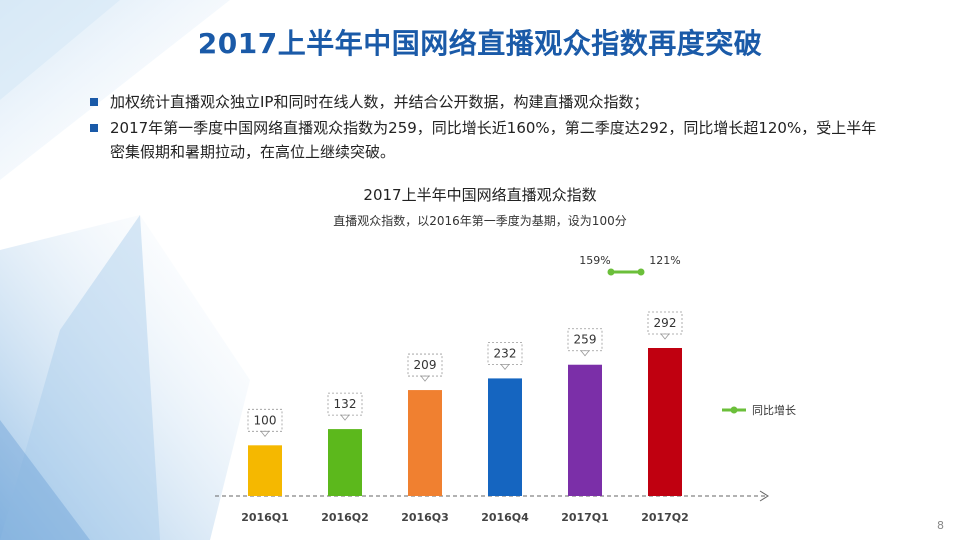 Image resolution: width=960 pixels, height=540 pixels. Describe the element at coordinates (665, 323) in the screenshot. I see `data-label-2017Q2: 292` at that location.